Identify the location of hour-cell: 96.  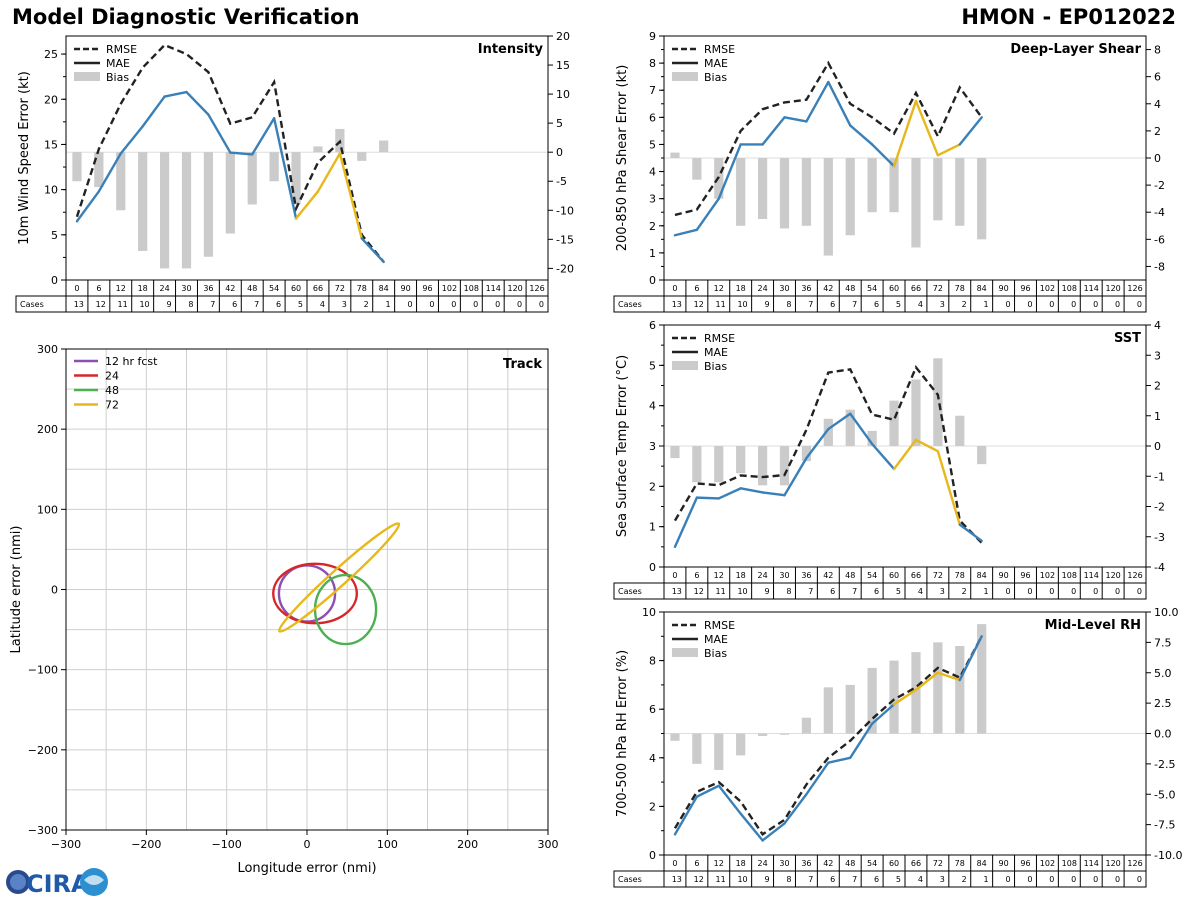
(1025, 288).